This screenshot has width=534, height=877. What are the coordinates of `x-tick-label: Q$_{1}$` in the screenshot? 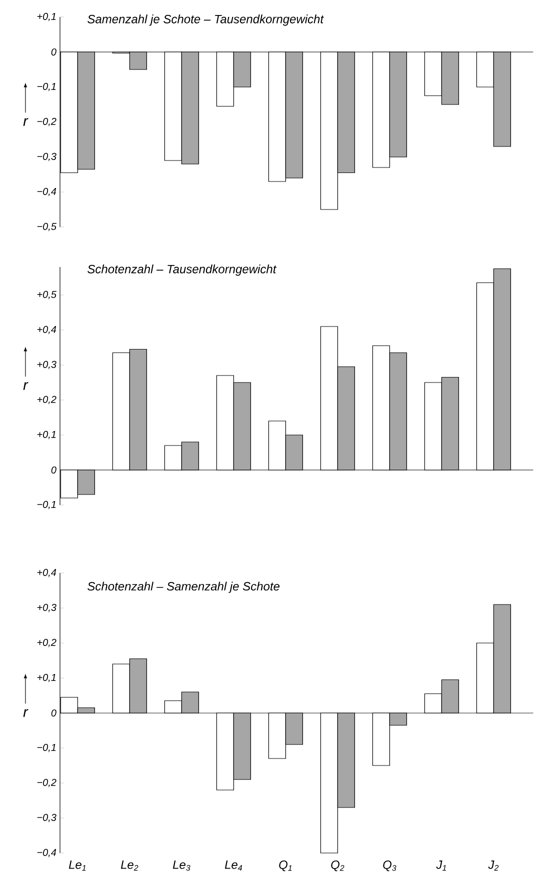 It's located at (285, 866).